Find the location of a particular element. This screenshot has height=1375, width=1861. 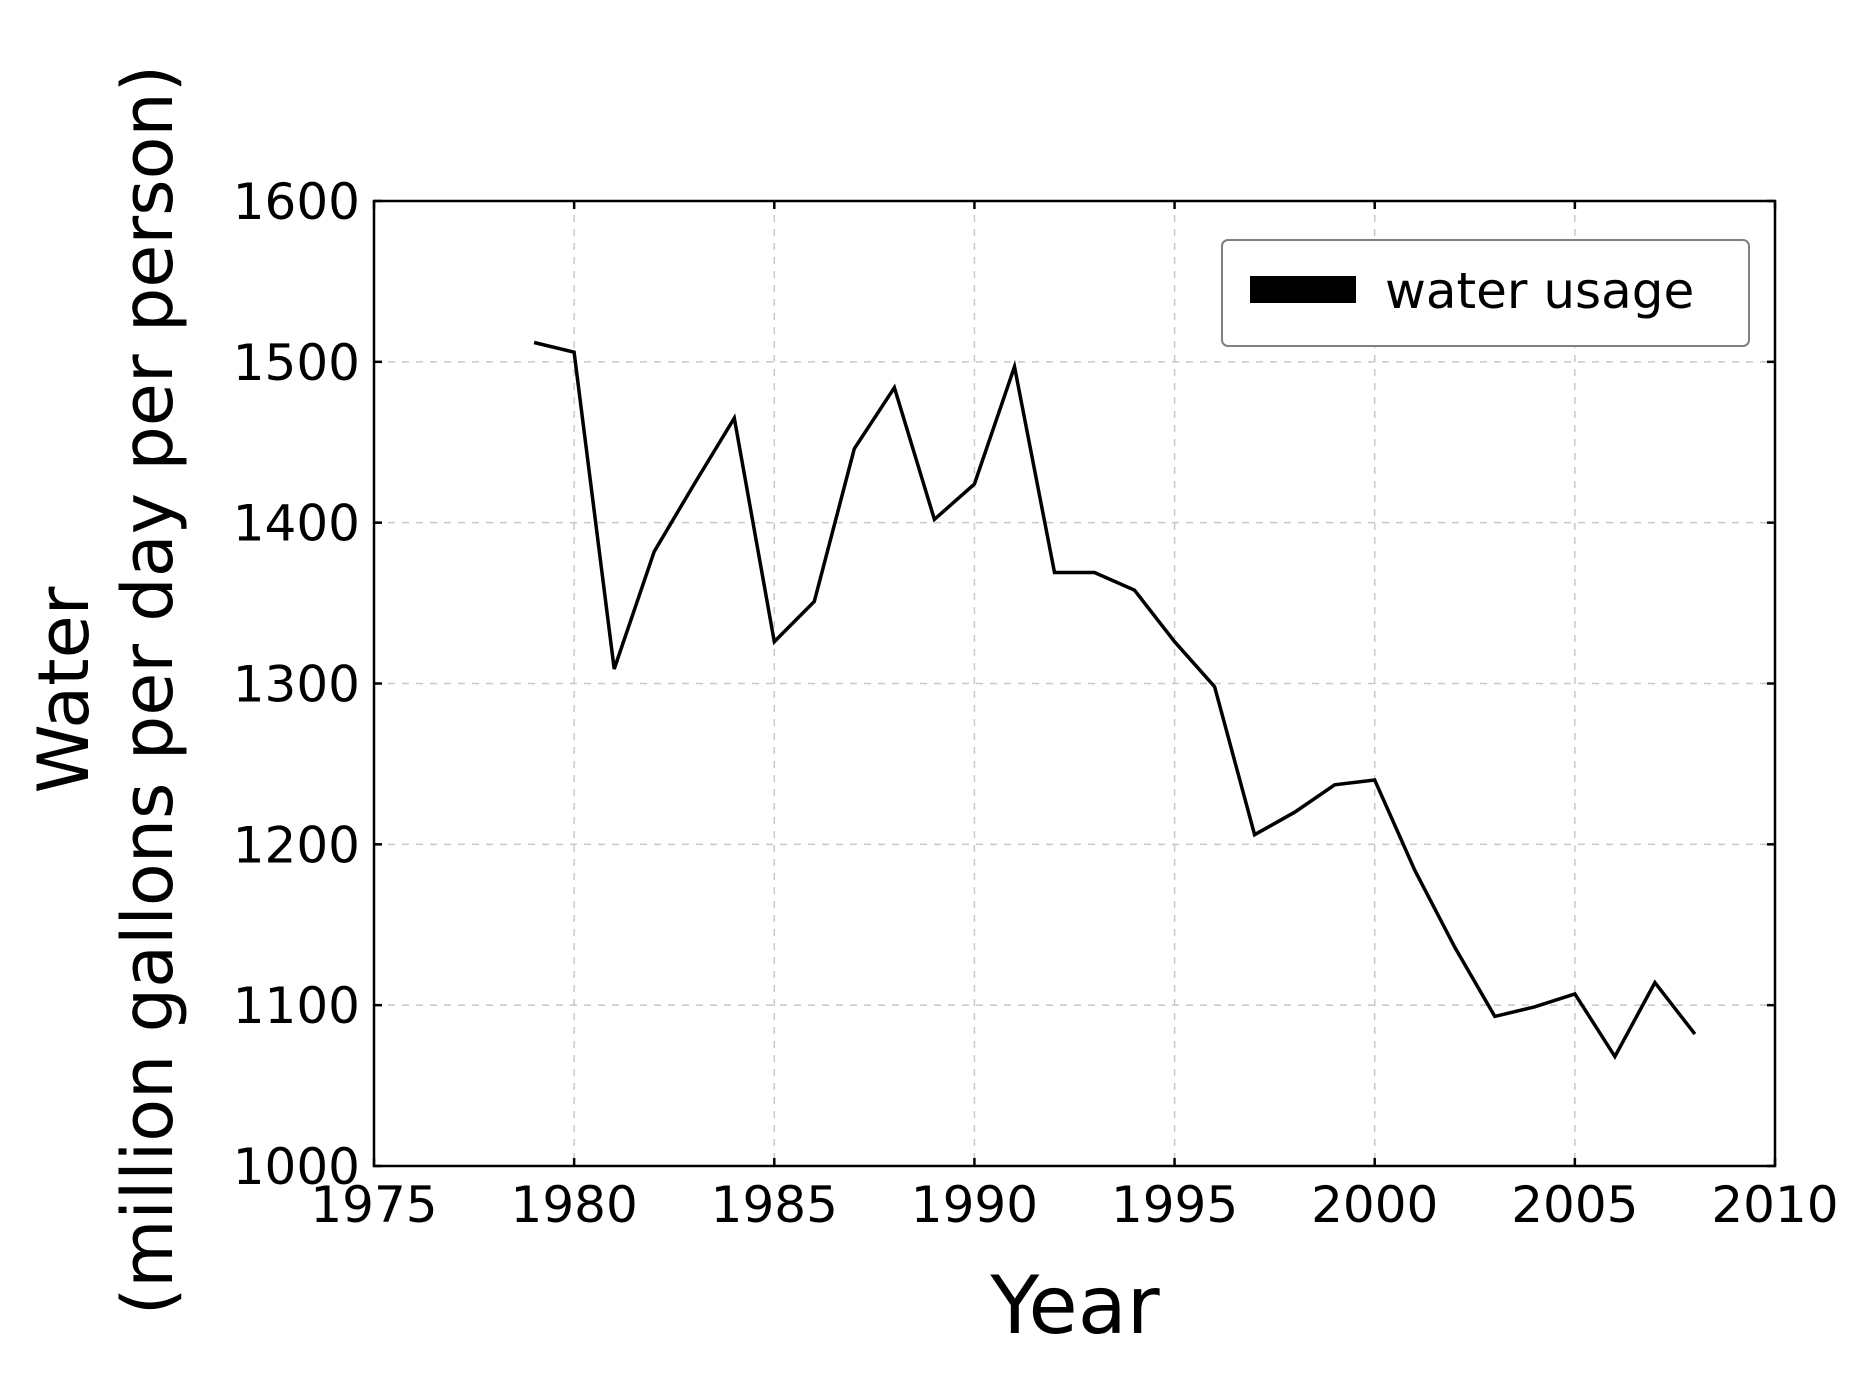

y-tick-label: 1100 is located at coordinates (296, 1006).